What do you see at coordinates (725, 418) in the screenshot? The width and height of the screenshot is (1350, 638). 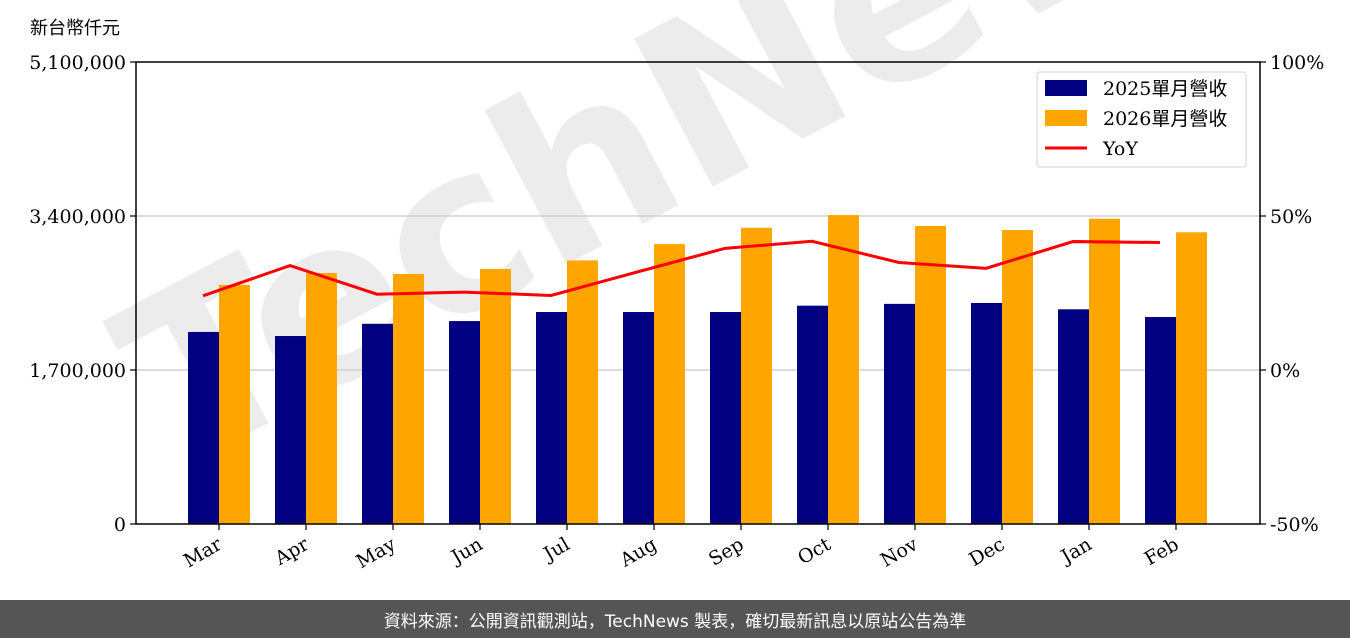 I see `bar-2025-sep` at bounding box center [725, 418].